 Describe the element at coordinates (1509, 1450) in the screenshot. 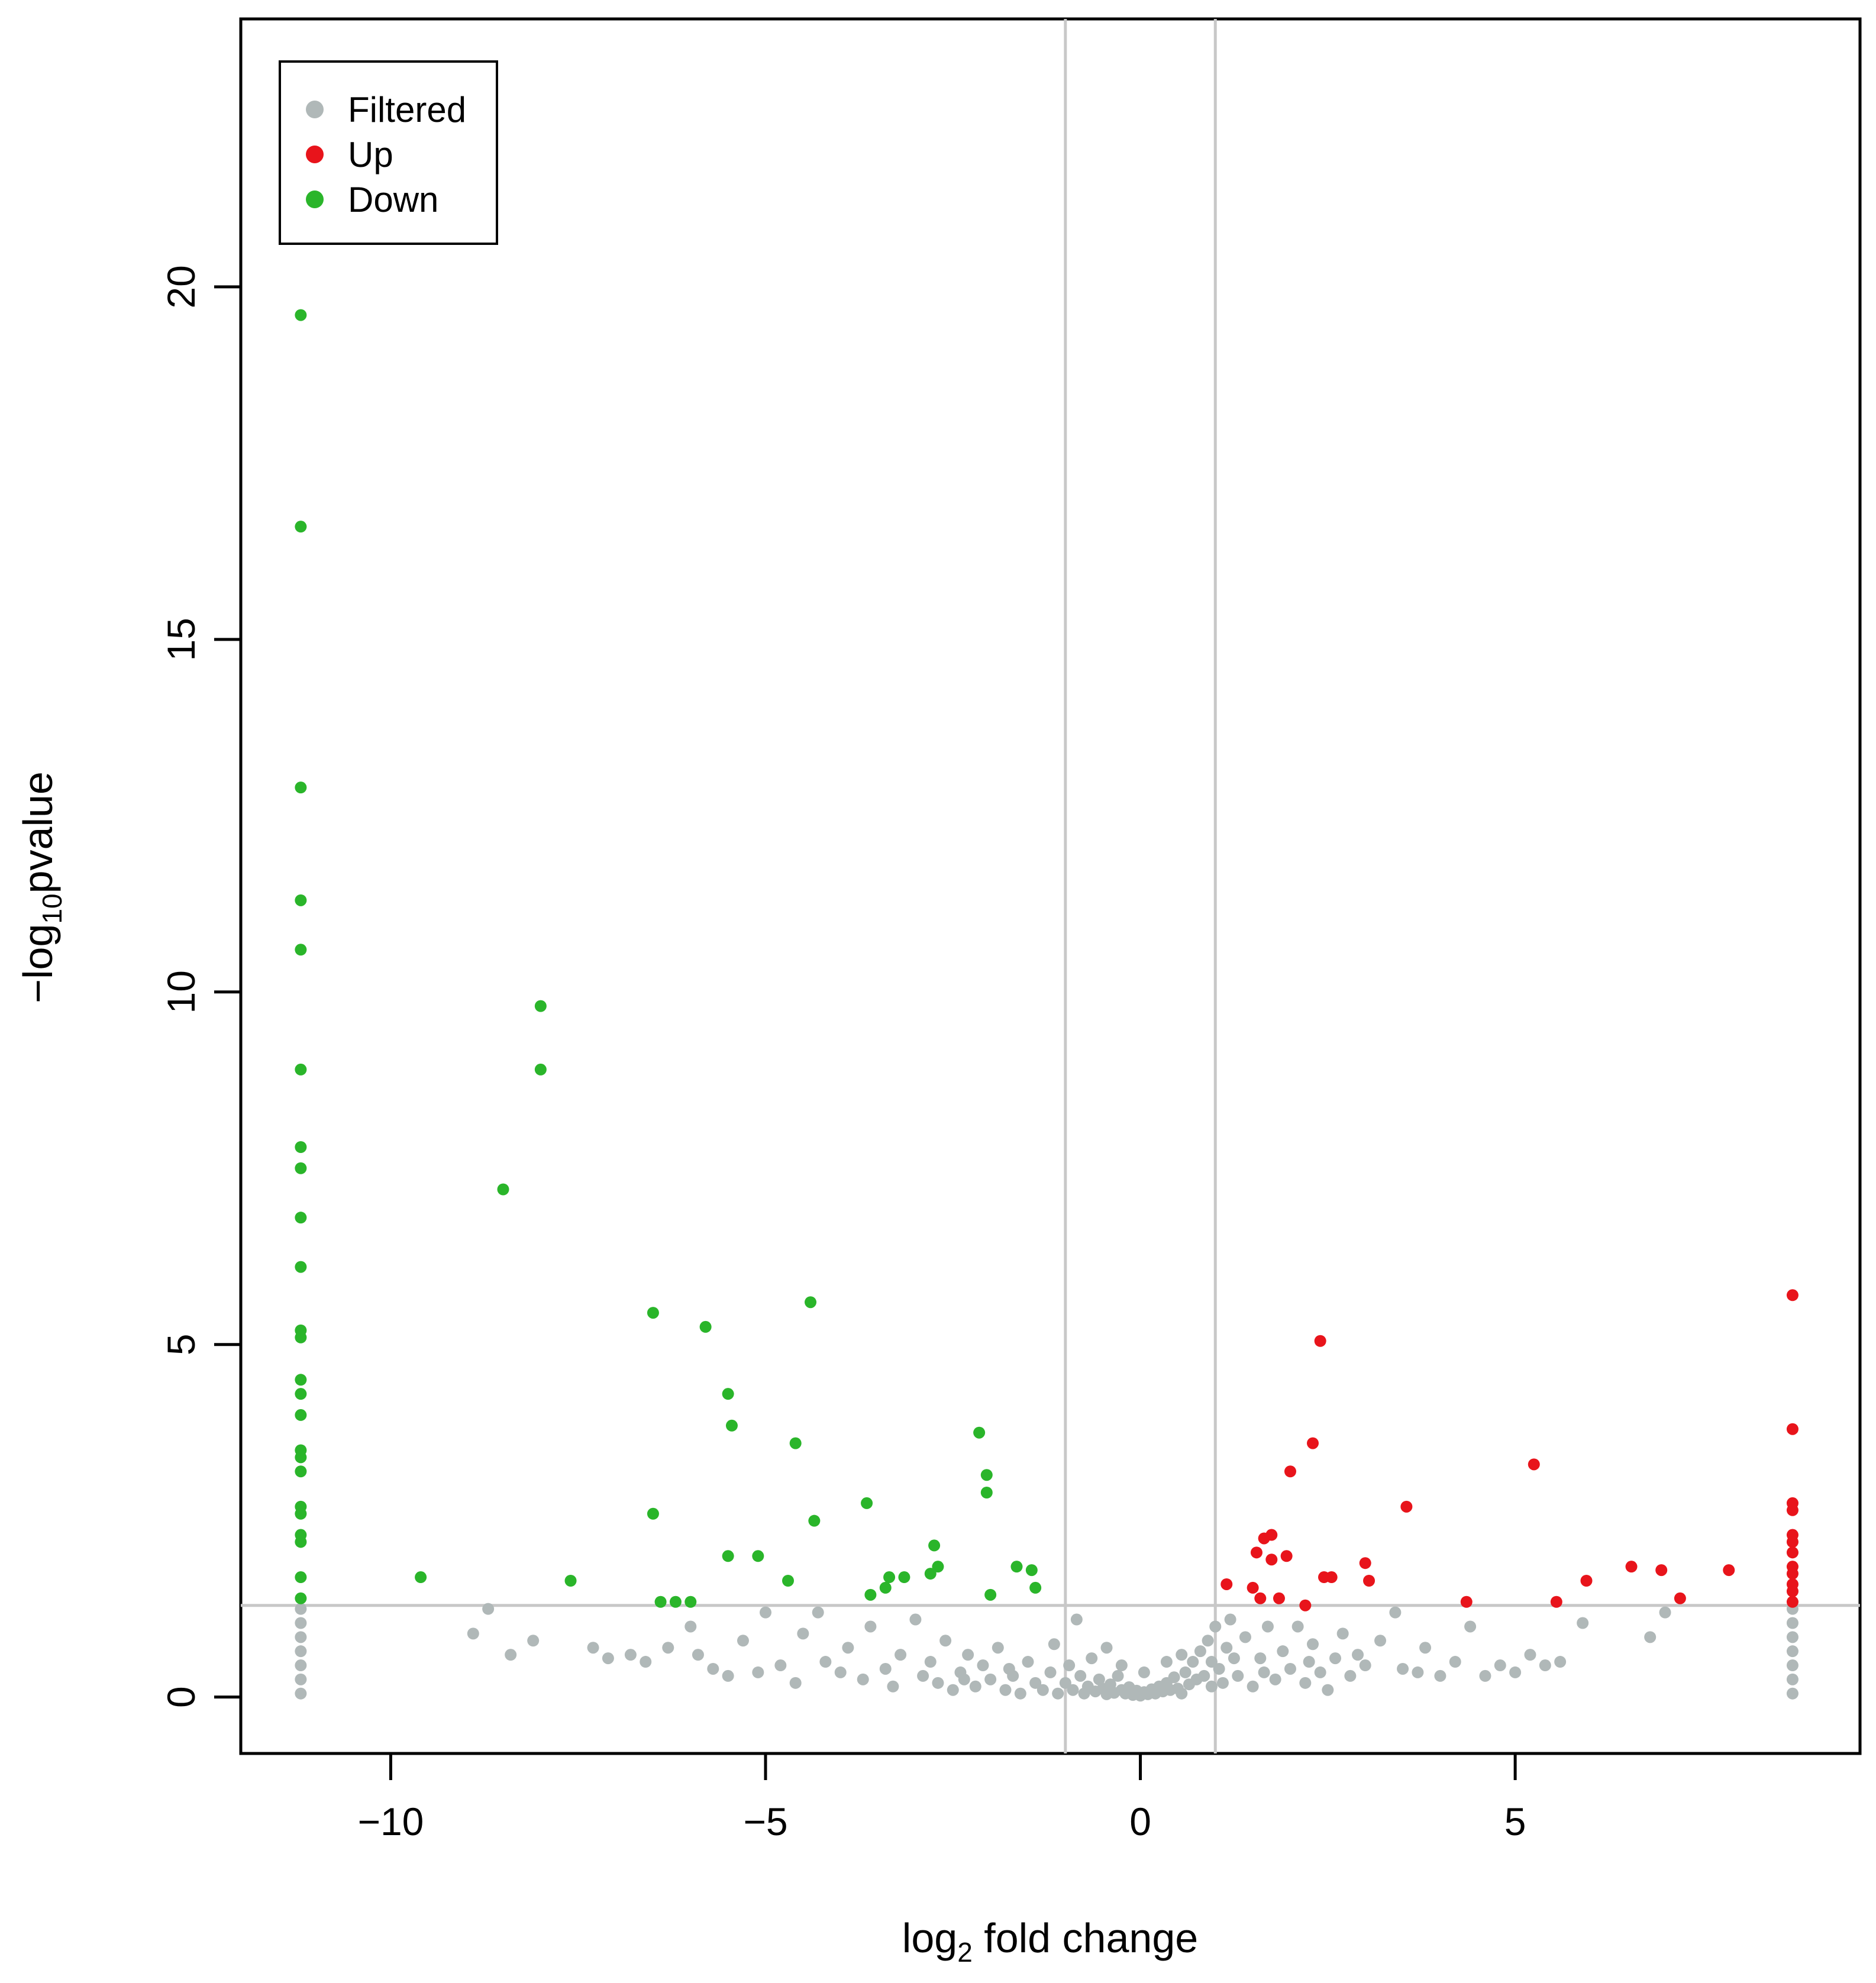

I see `series-up` at that location.